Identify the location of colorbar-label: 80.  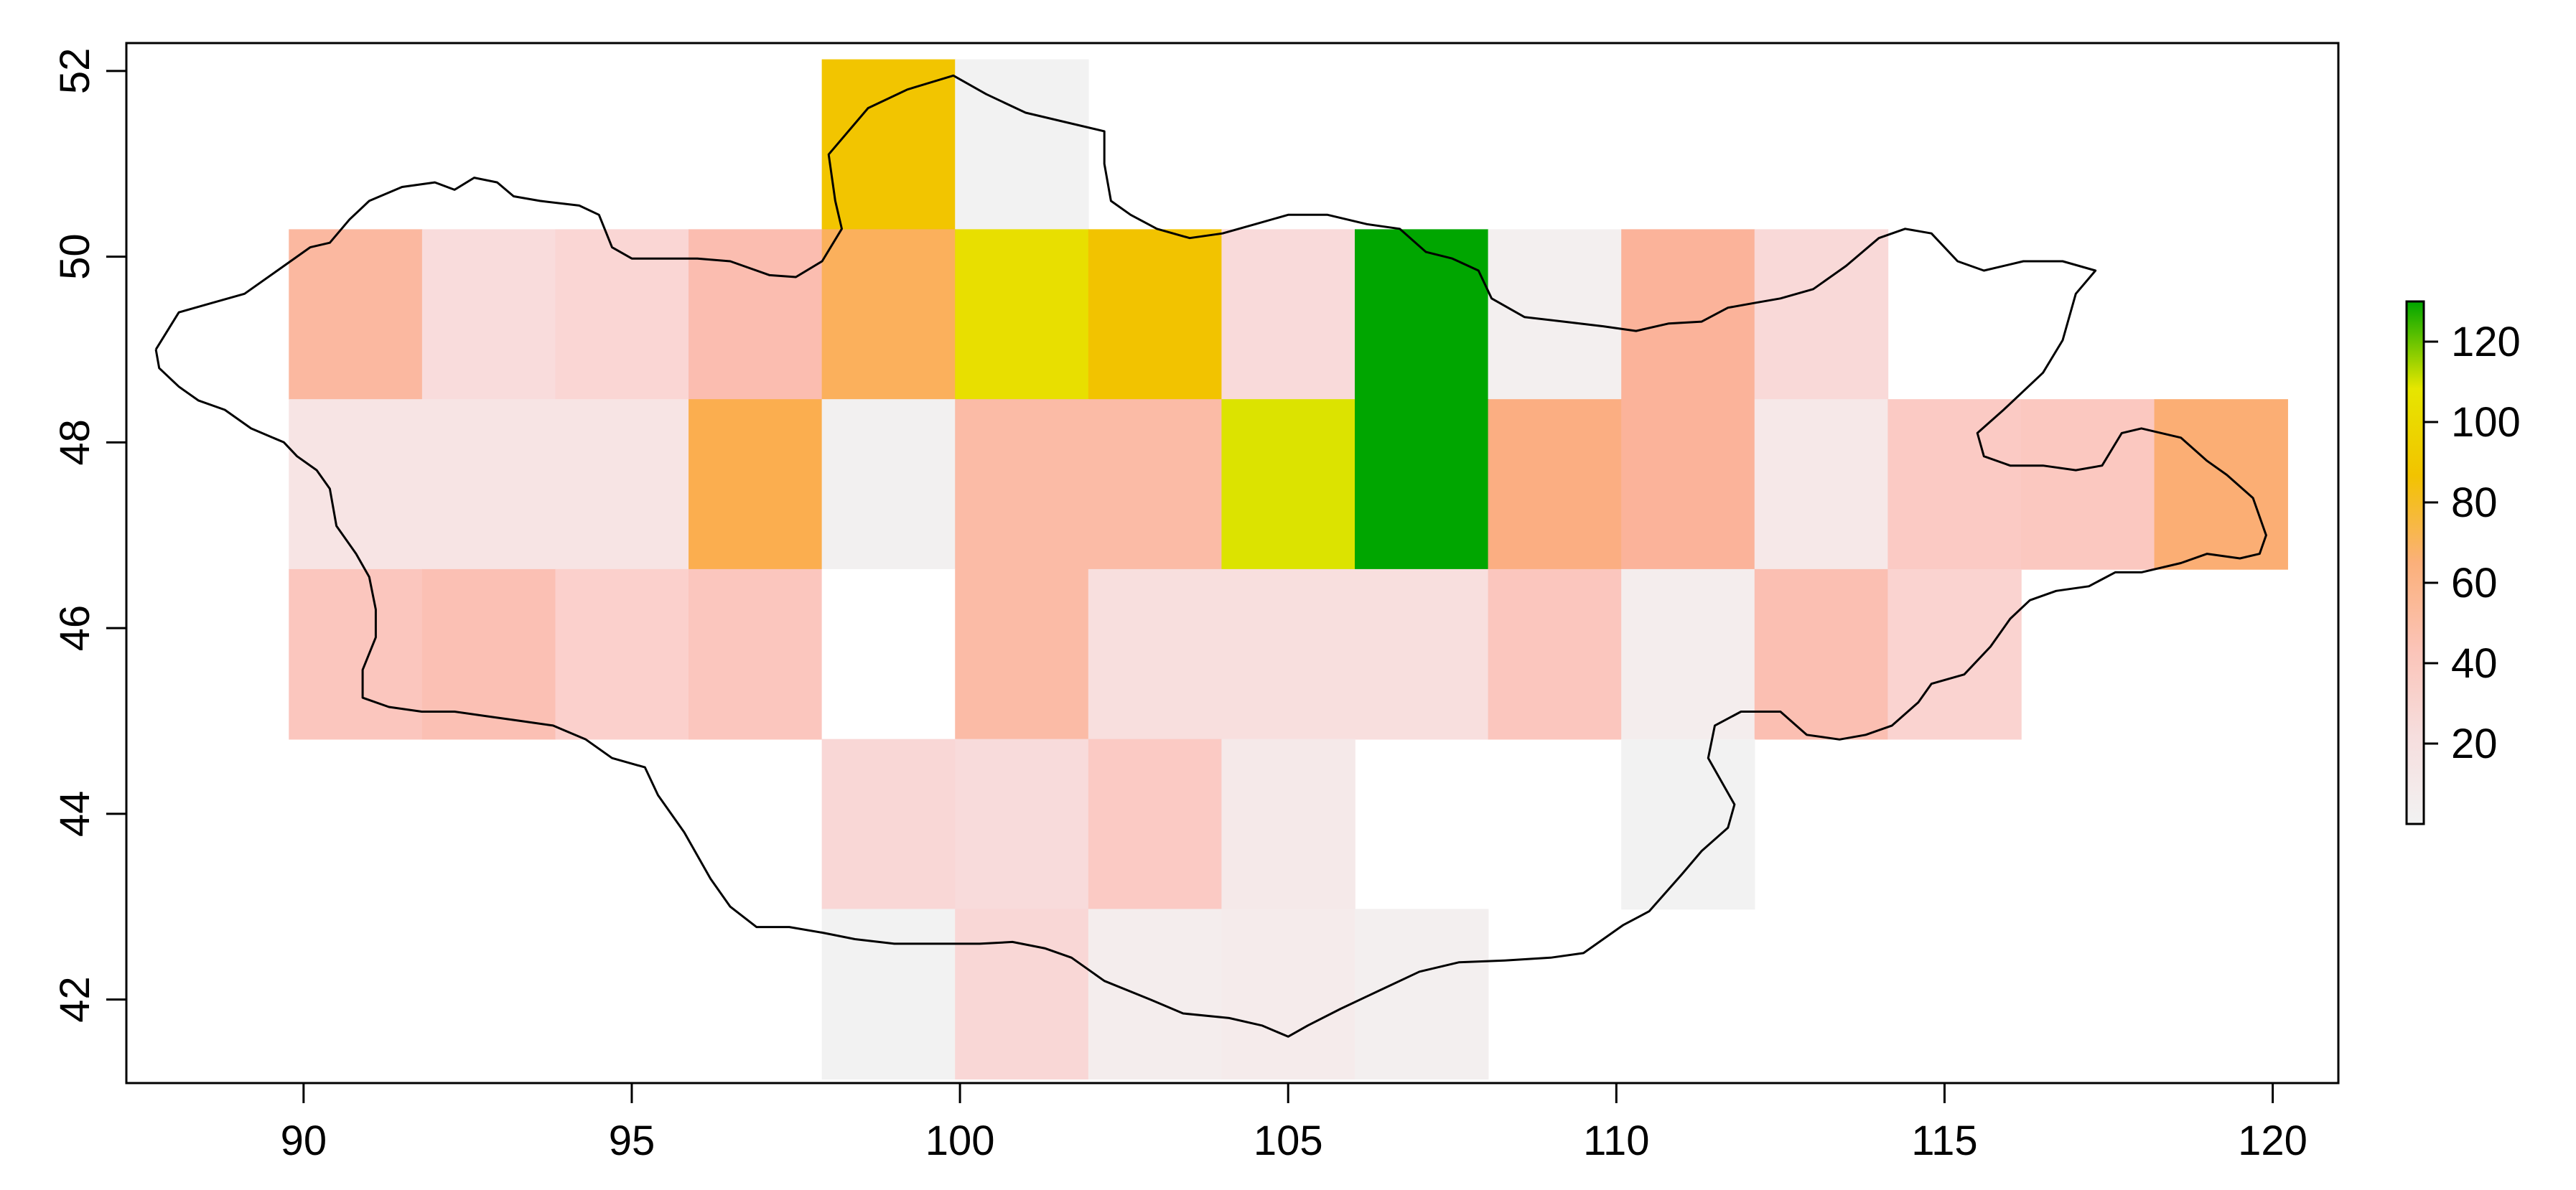
(2474, 502).